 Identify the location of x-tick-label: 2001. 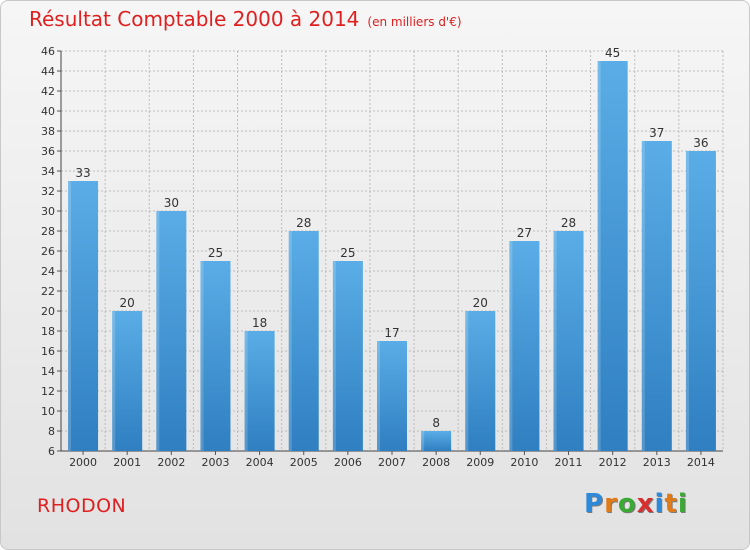
(127, 462).